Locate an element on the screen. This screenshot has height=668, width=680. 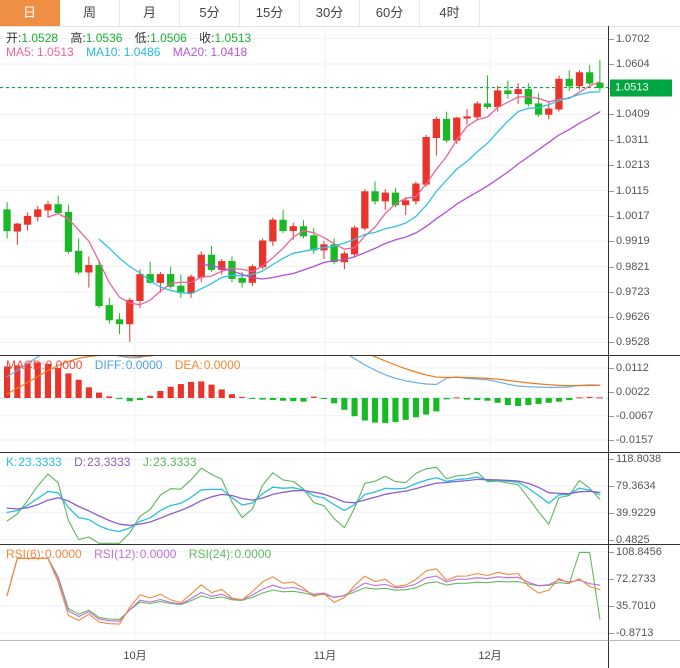
tab-4hour: 4时 is located at coordinates (450, 13).